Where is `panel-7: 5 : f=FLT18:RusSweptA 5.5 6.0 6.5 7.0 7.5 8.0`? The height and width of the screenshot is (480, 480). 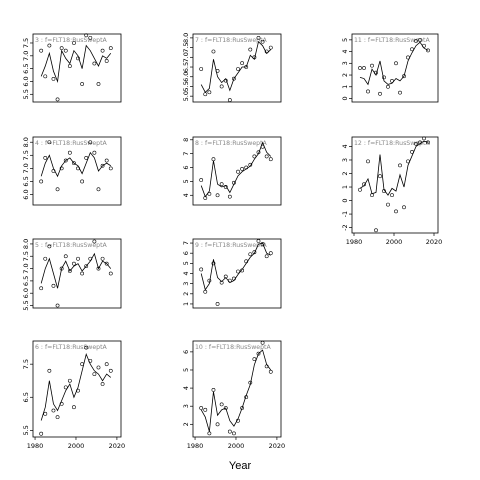 panel-7: 5 : f=FLT18:RusSweptA 5.5 6.0 6.5 7.0 7.5 8.0 is located at coordinates (72, 274).